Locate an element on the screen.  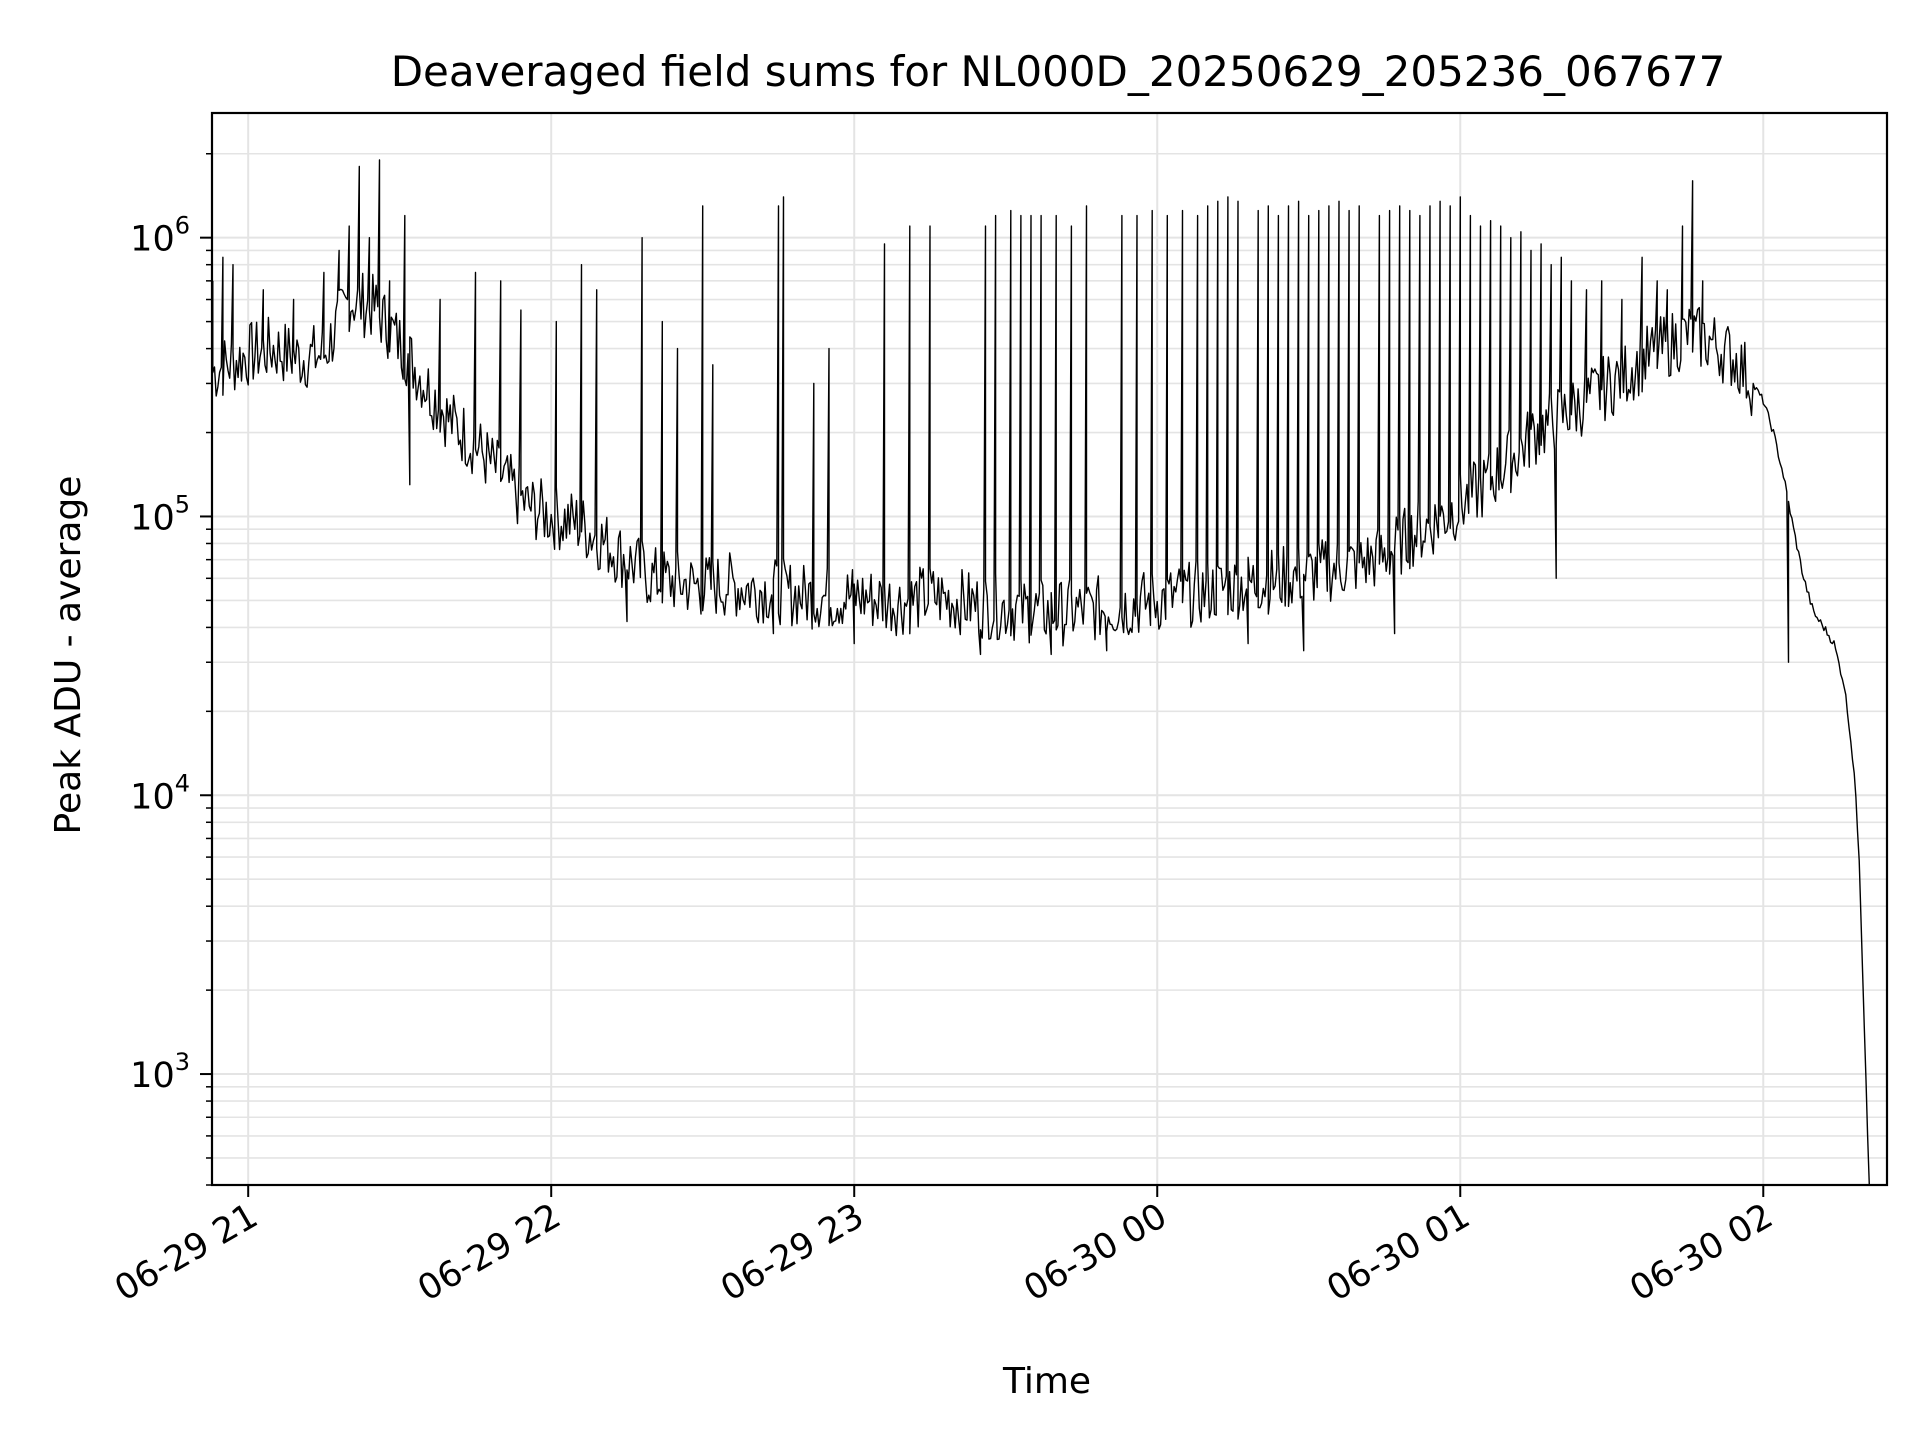
x-tick-label: 06-29 23 is located at coordinates (792, 1252).